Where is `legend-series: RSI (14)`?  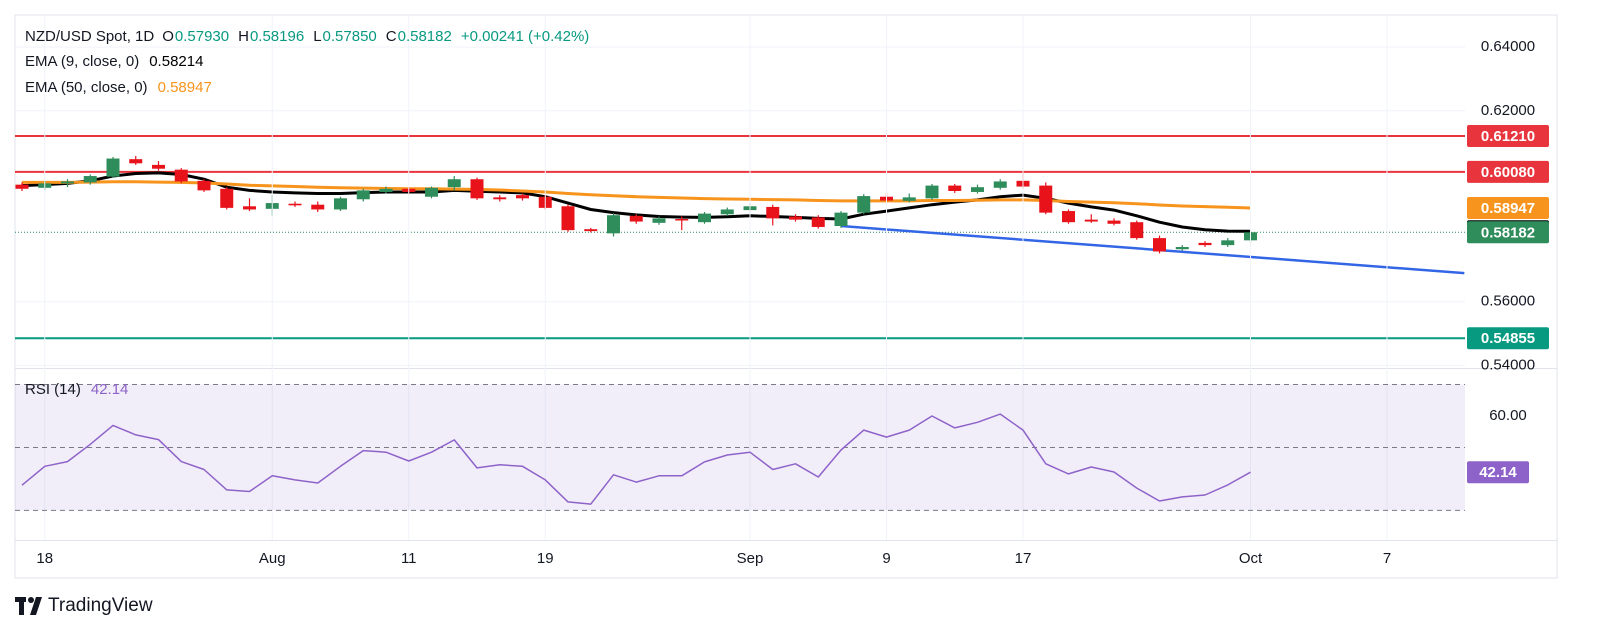
legend-series: RSI (14) is located at coordinates (53, 389).